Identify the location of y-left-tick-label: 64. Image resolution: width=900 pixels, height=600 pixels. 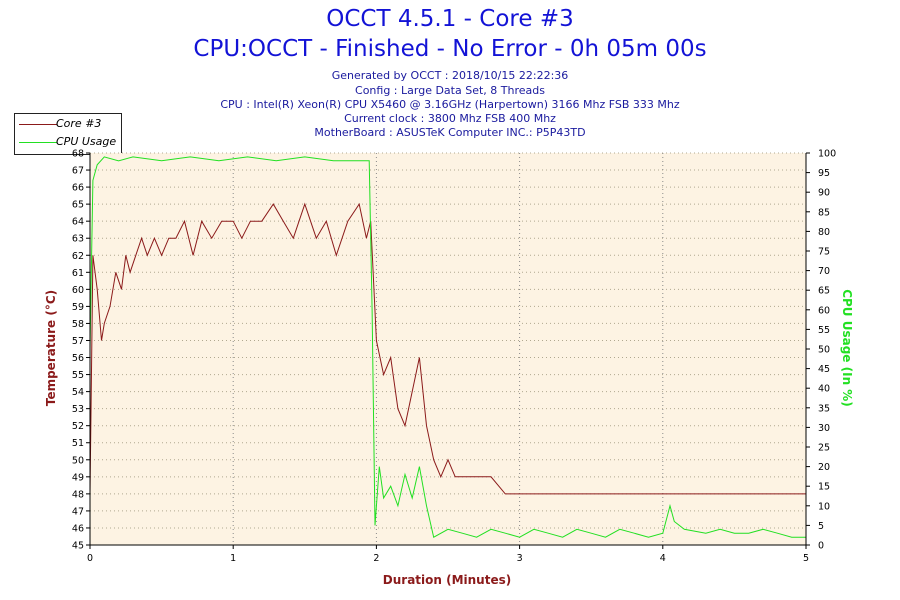
(78, 222).